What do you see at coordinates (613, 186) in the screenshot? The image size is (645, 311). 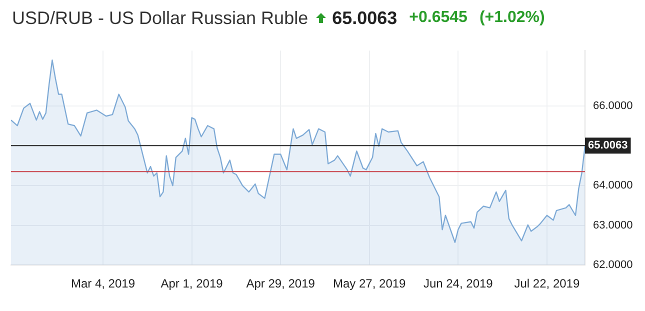 I see `y-tick-label: 64.0000` at bounding box center [613, 186].